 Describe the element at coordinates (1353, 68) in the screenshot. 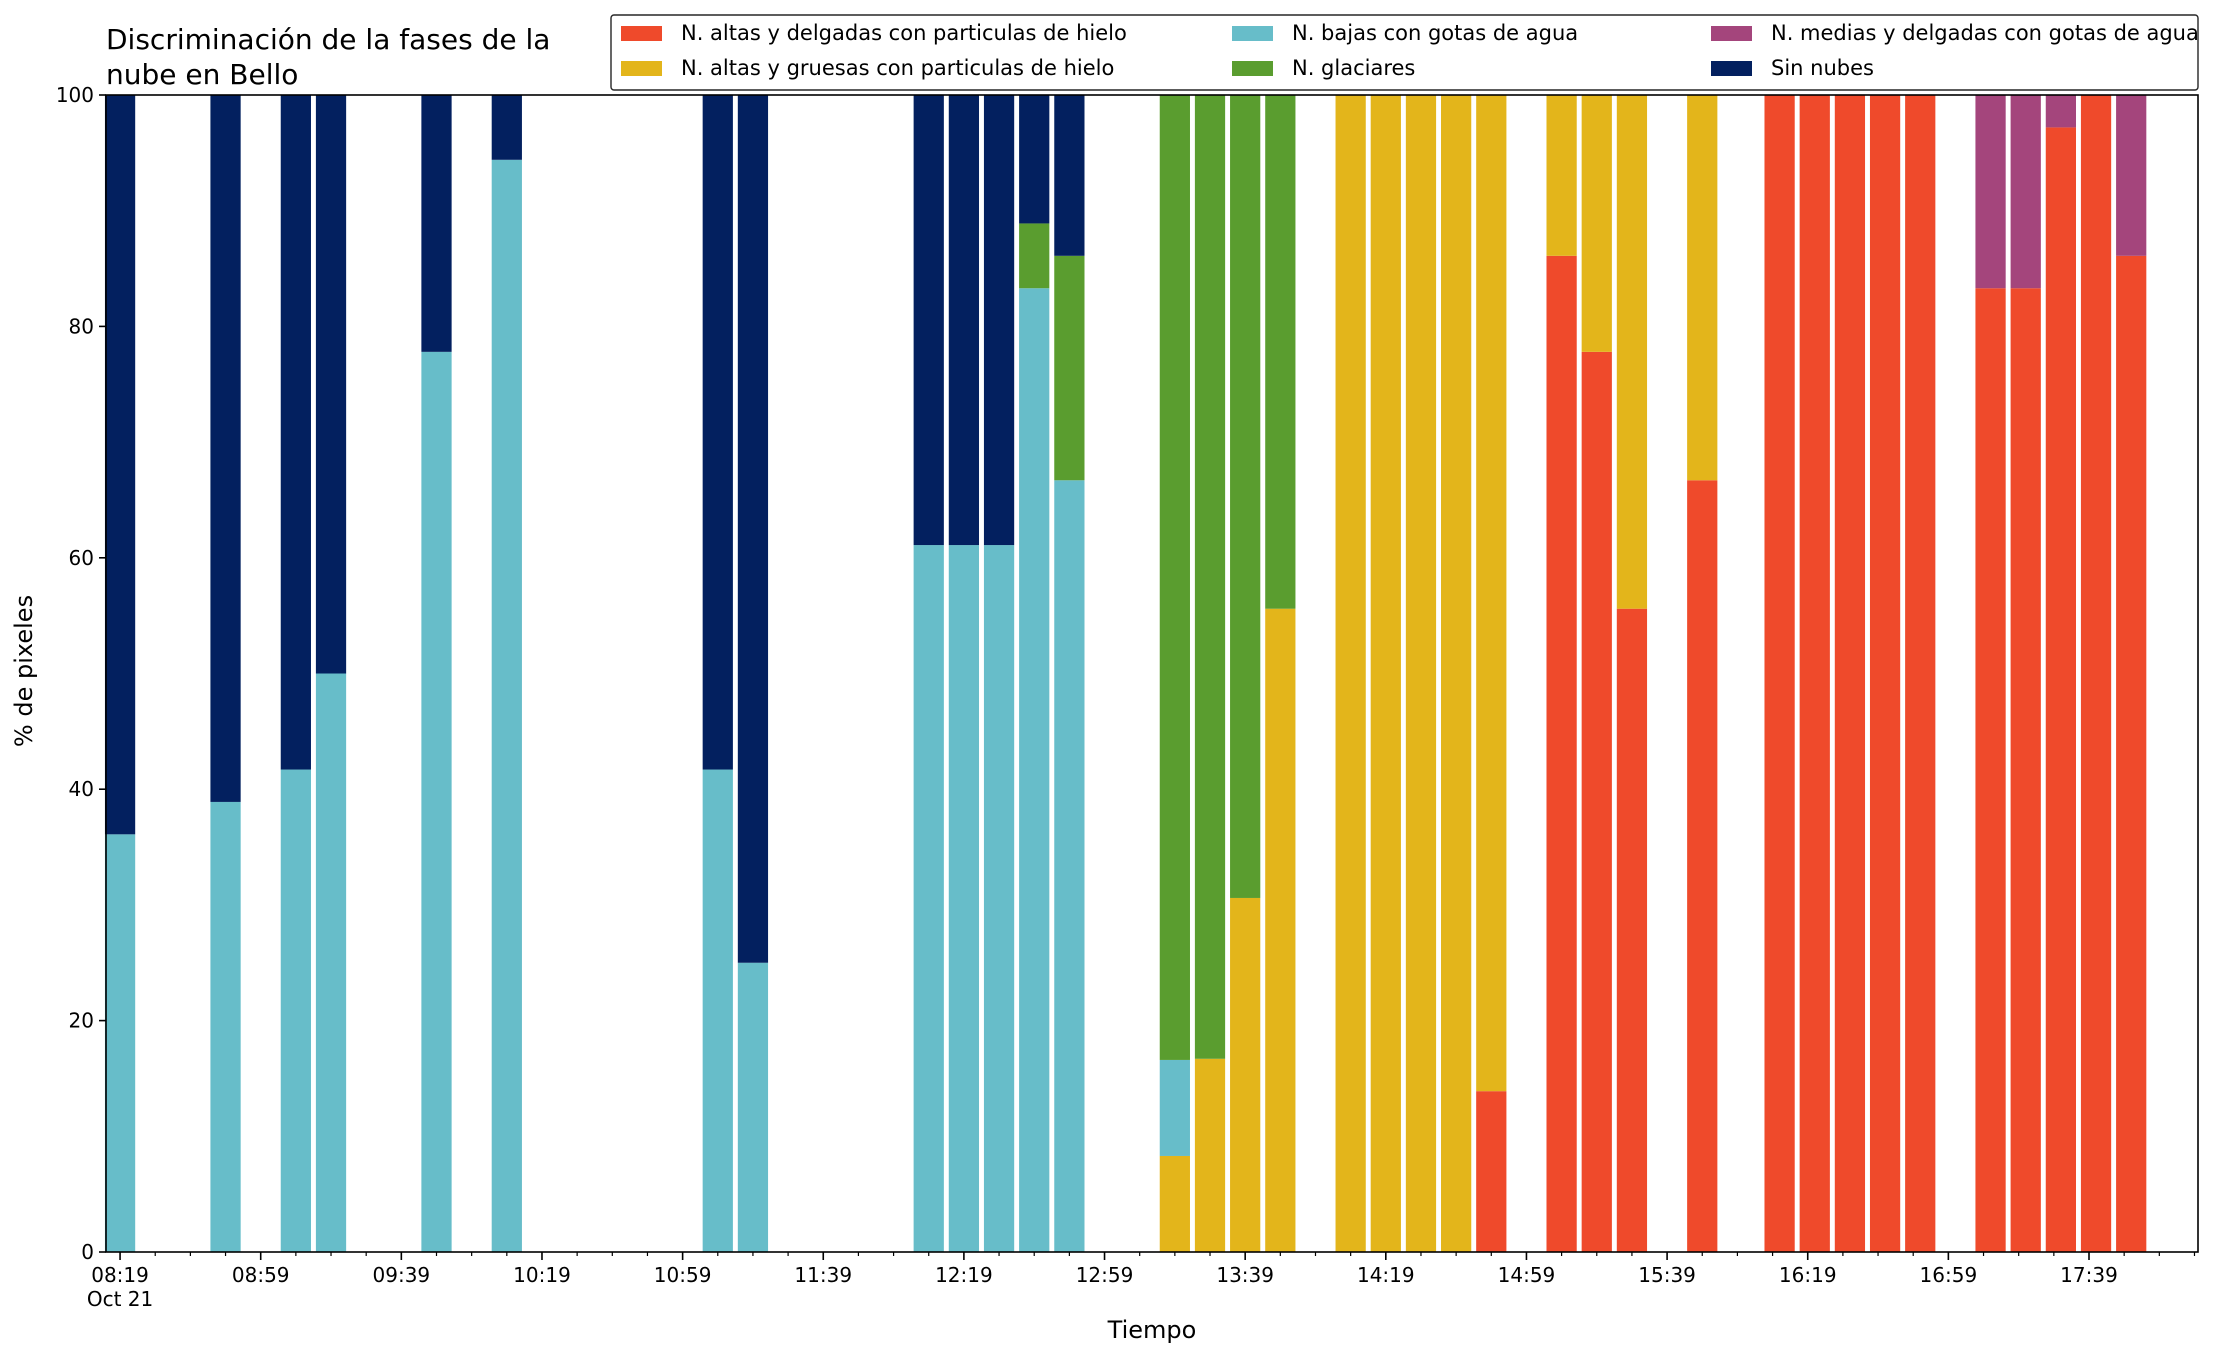

I see `legend-label-gla: N. glaciares` at that location.